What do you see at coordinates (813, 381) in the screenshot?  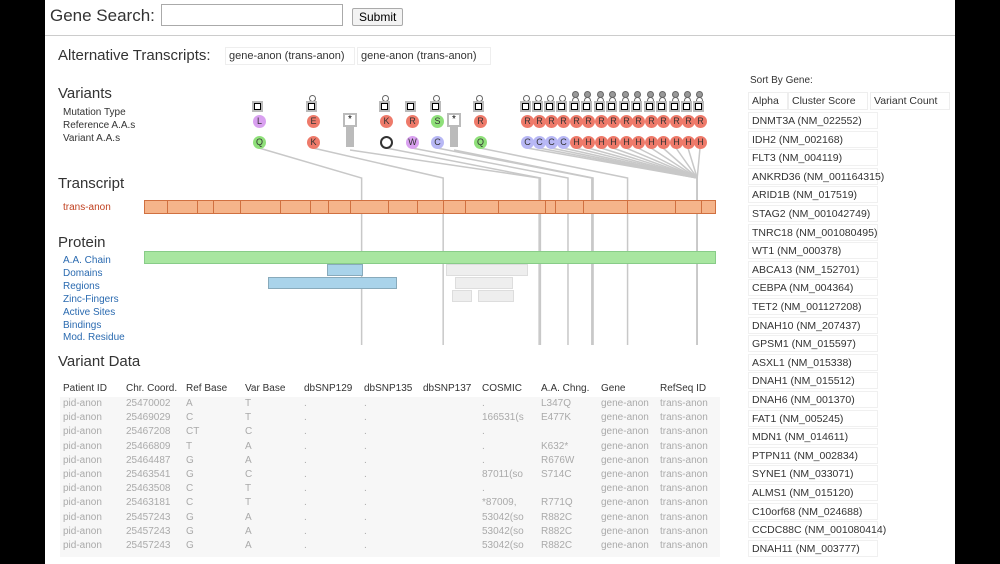 I see `gene-list-item: DNAH1 (NM_015512)` at bounding box center [813, 381].